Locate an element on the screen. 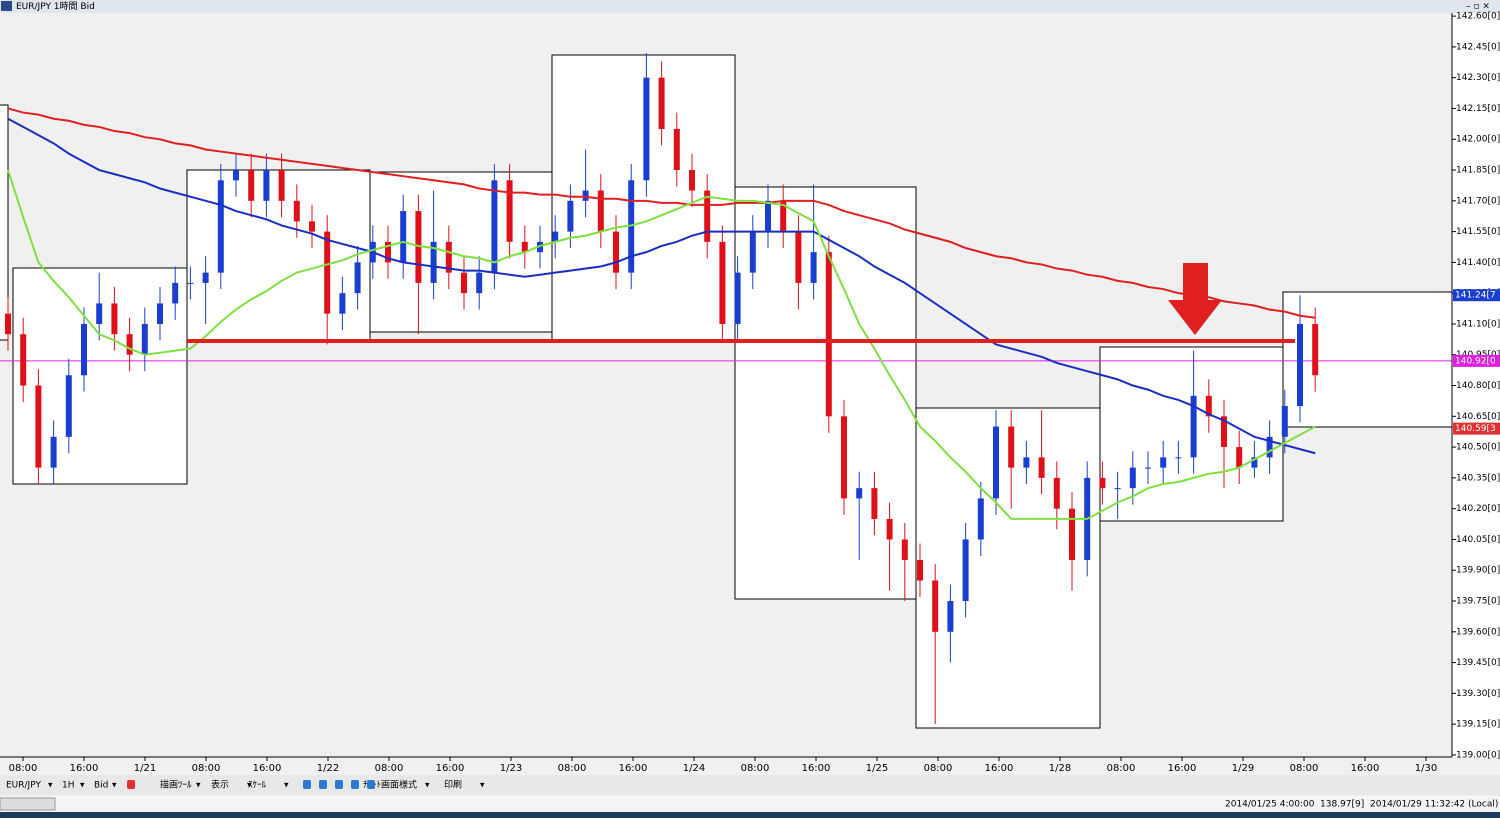  y-tick-label: 140.65[0] is located at coordinates (1478, 417).